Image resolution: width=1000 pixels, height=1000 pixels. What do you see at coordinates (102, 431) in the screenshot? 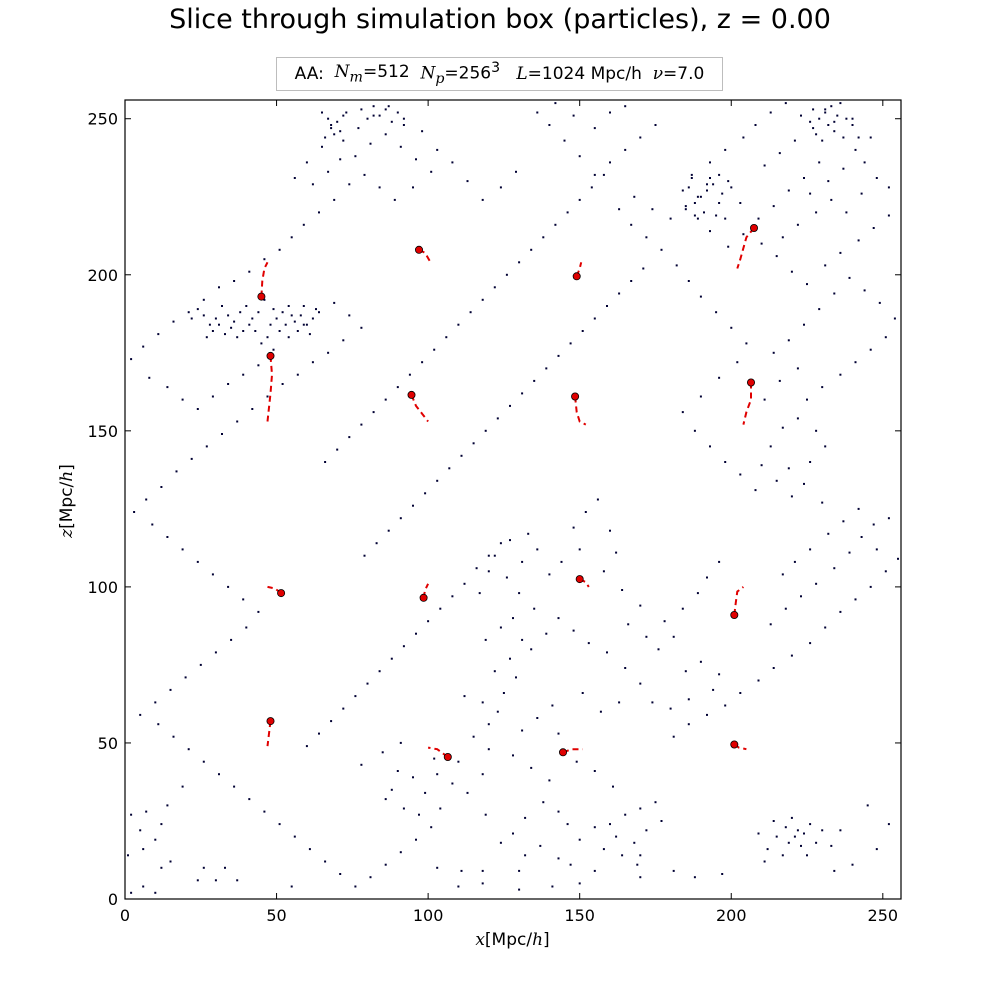
I see `y-tick-label: 150` at bounding box center [102, 431].